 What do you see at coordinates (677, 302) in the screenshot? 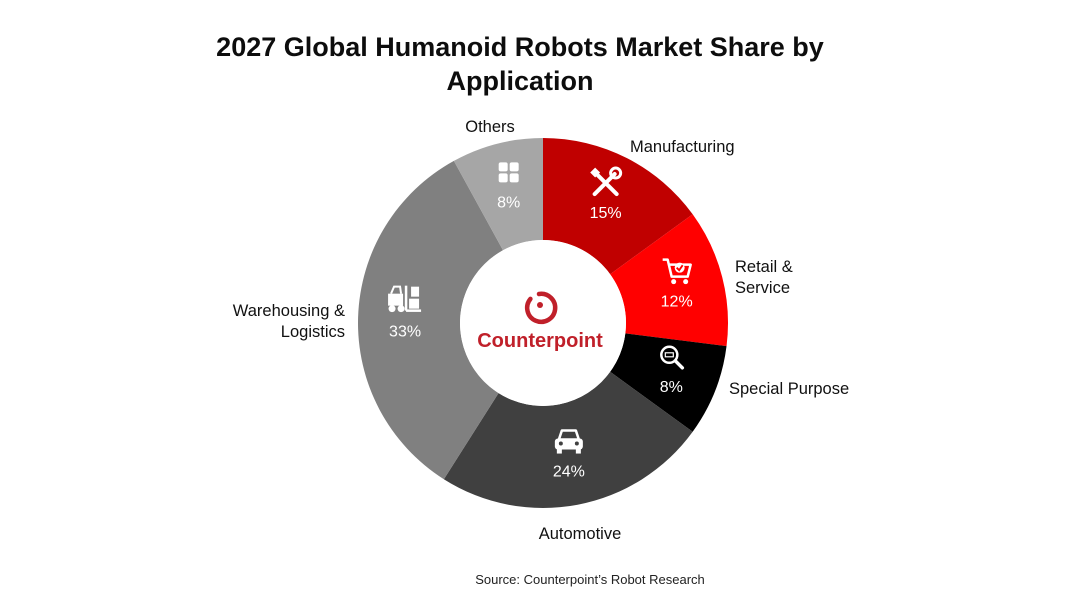
I see `percent-label-retail-and-service: 12%` at bounding box center [677, 302].